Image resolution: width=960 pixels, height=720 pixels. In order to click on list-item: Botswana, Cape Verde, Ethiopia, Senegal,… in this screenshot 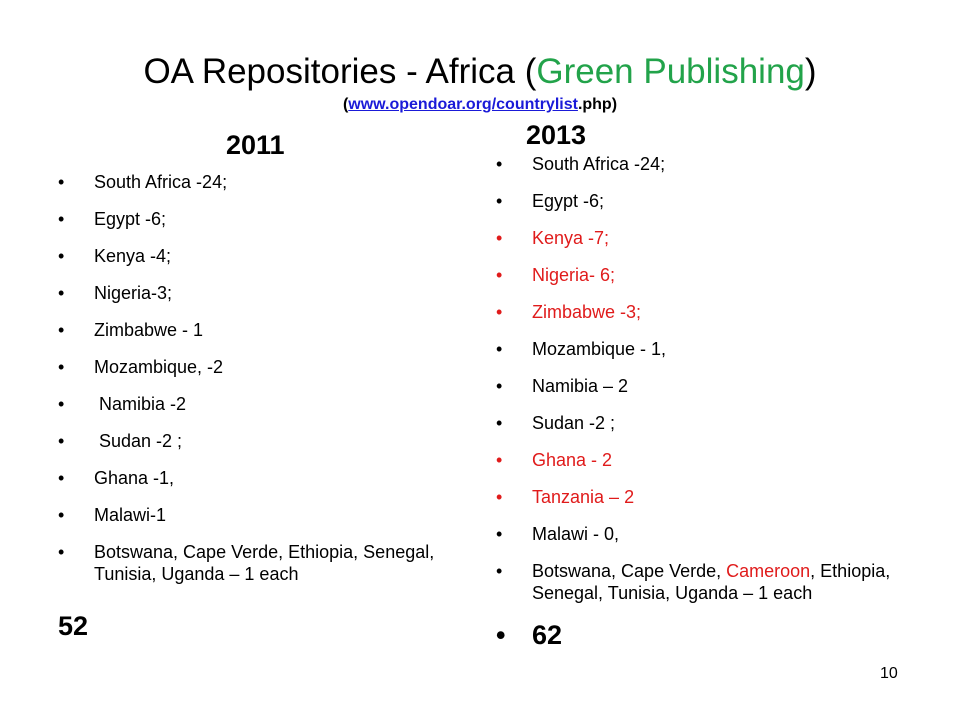, I will do `click(258, 563)`.